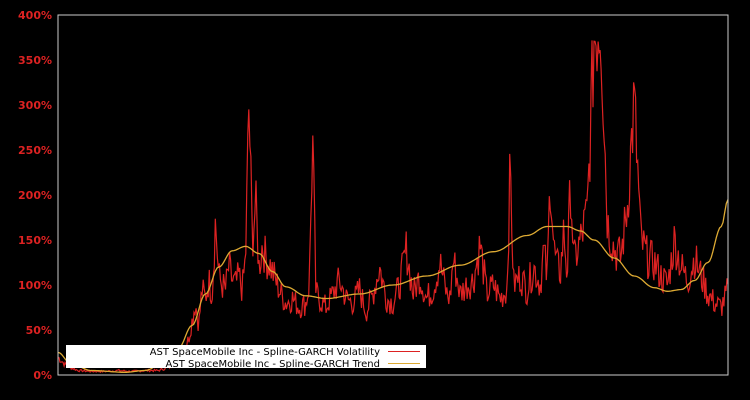 The height and width of the screenshot is (400, 750). What do you see at coordinates (42, 375) in the screenshot?
I see `y-tick-label: 0%` at bounding box center [42, 375].